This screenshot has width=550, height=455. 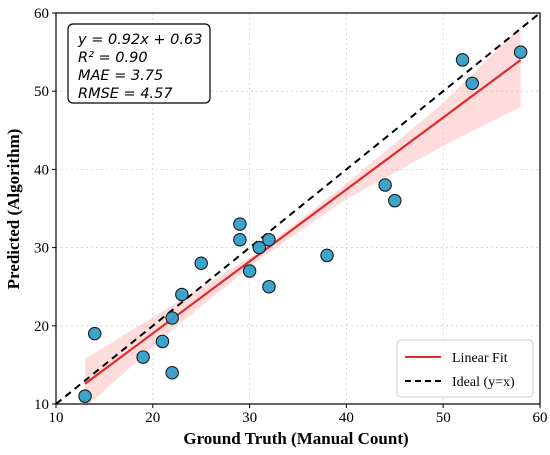 I want to click on y-tick-label: 20, so click(x=41, y=327).